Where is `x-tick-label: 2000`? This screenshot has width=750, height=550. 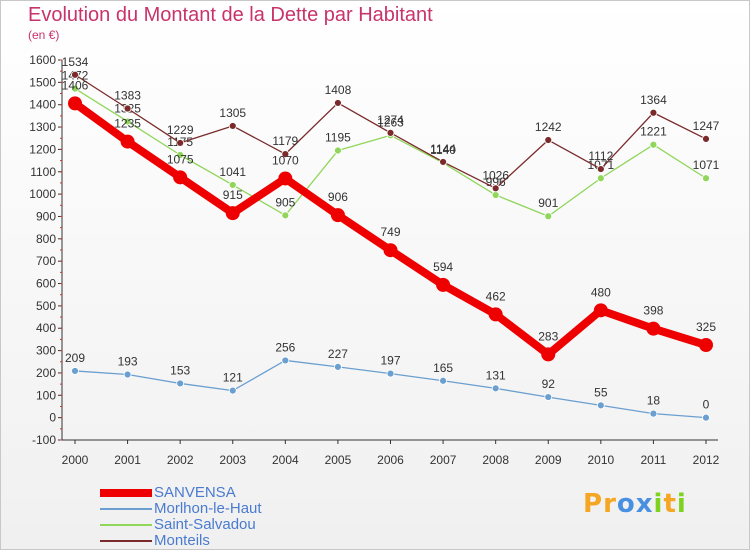 x-tick-label: 2000 is located at coordinates (75, 460).